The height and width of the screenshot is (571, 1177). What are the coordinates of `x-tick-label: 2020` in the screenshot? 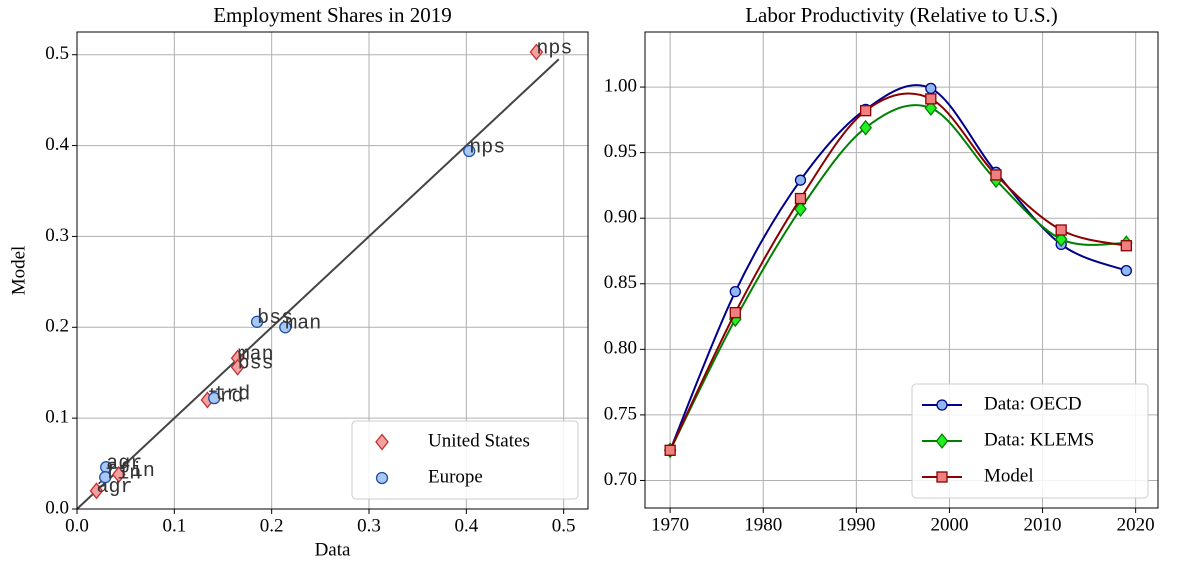 It's located at (1136, 524).